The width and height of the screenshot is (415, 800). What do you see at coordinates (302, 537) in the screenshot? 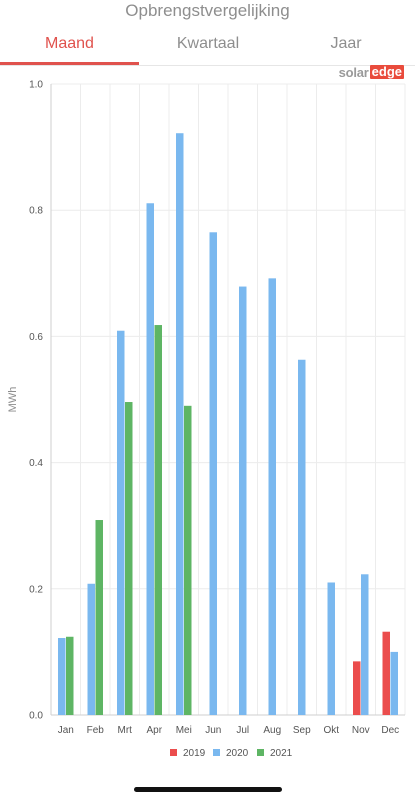
I see `bar-2020-sep` at bounding box center [302, 537].